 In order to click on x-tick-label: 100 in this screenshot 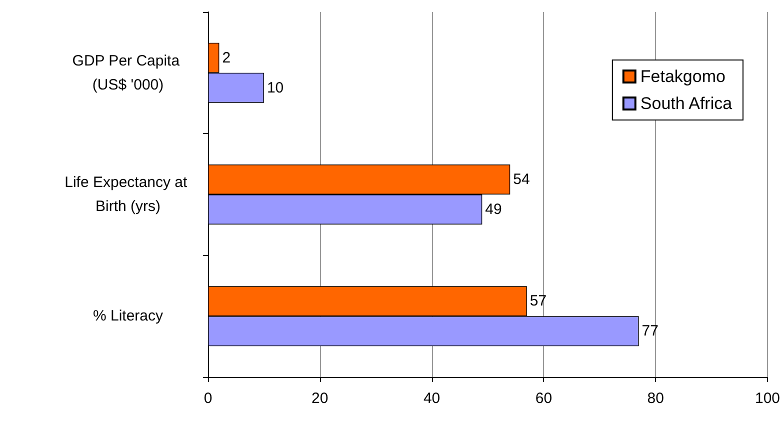, I will do `click(767, 398)`.